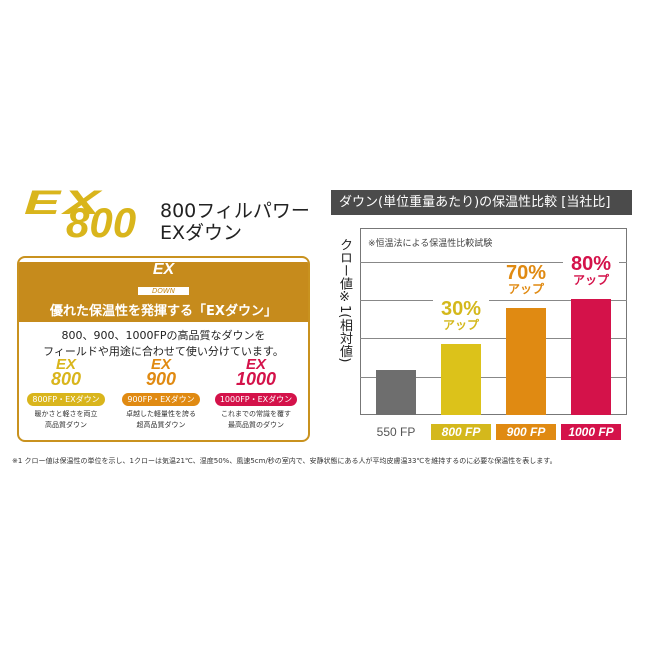  Describe the element at coordinates (493, 321) in the screenshot. I see `plot-area` at that location.